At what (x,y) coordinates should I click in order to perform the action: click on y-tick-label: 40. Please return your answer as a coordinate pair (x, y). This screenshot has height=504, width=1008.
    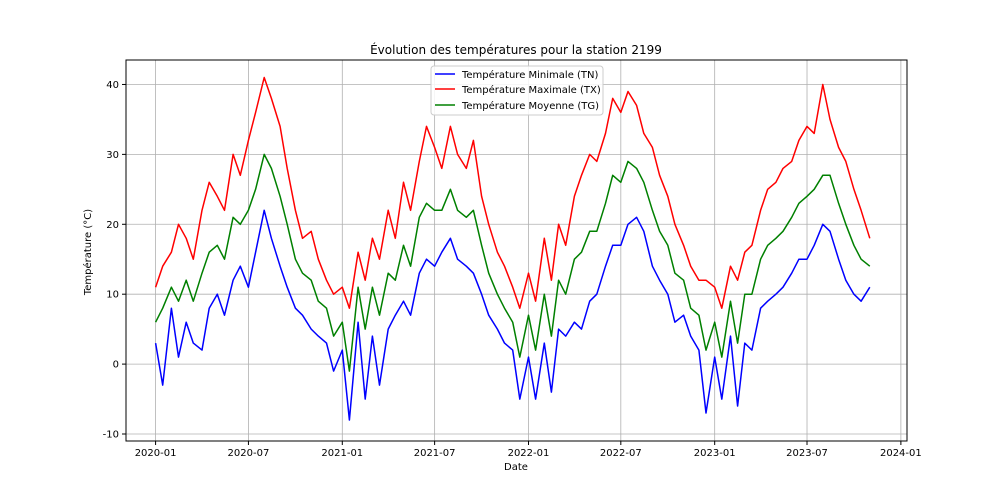
    Looking at the image, I should click on (112, 85).